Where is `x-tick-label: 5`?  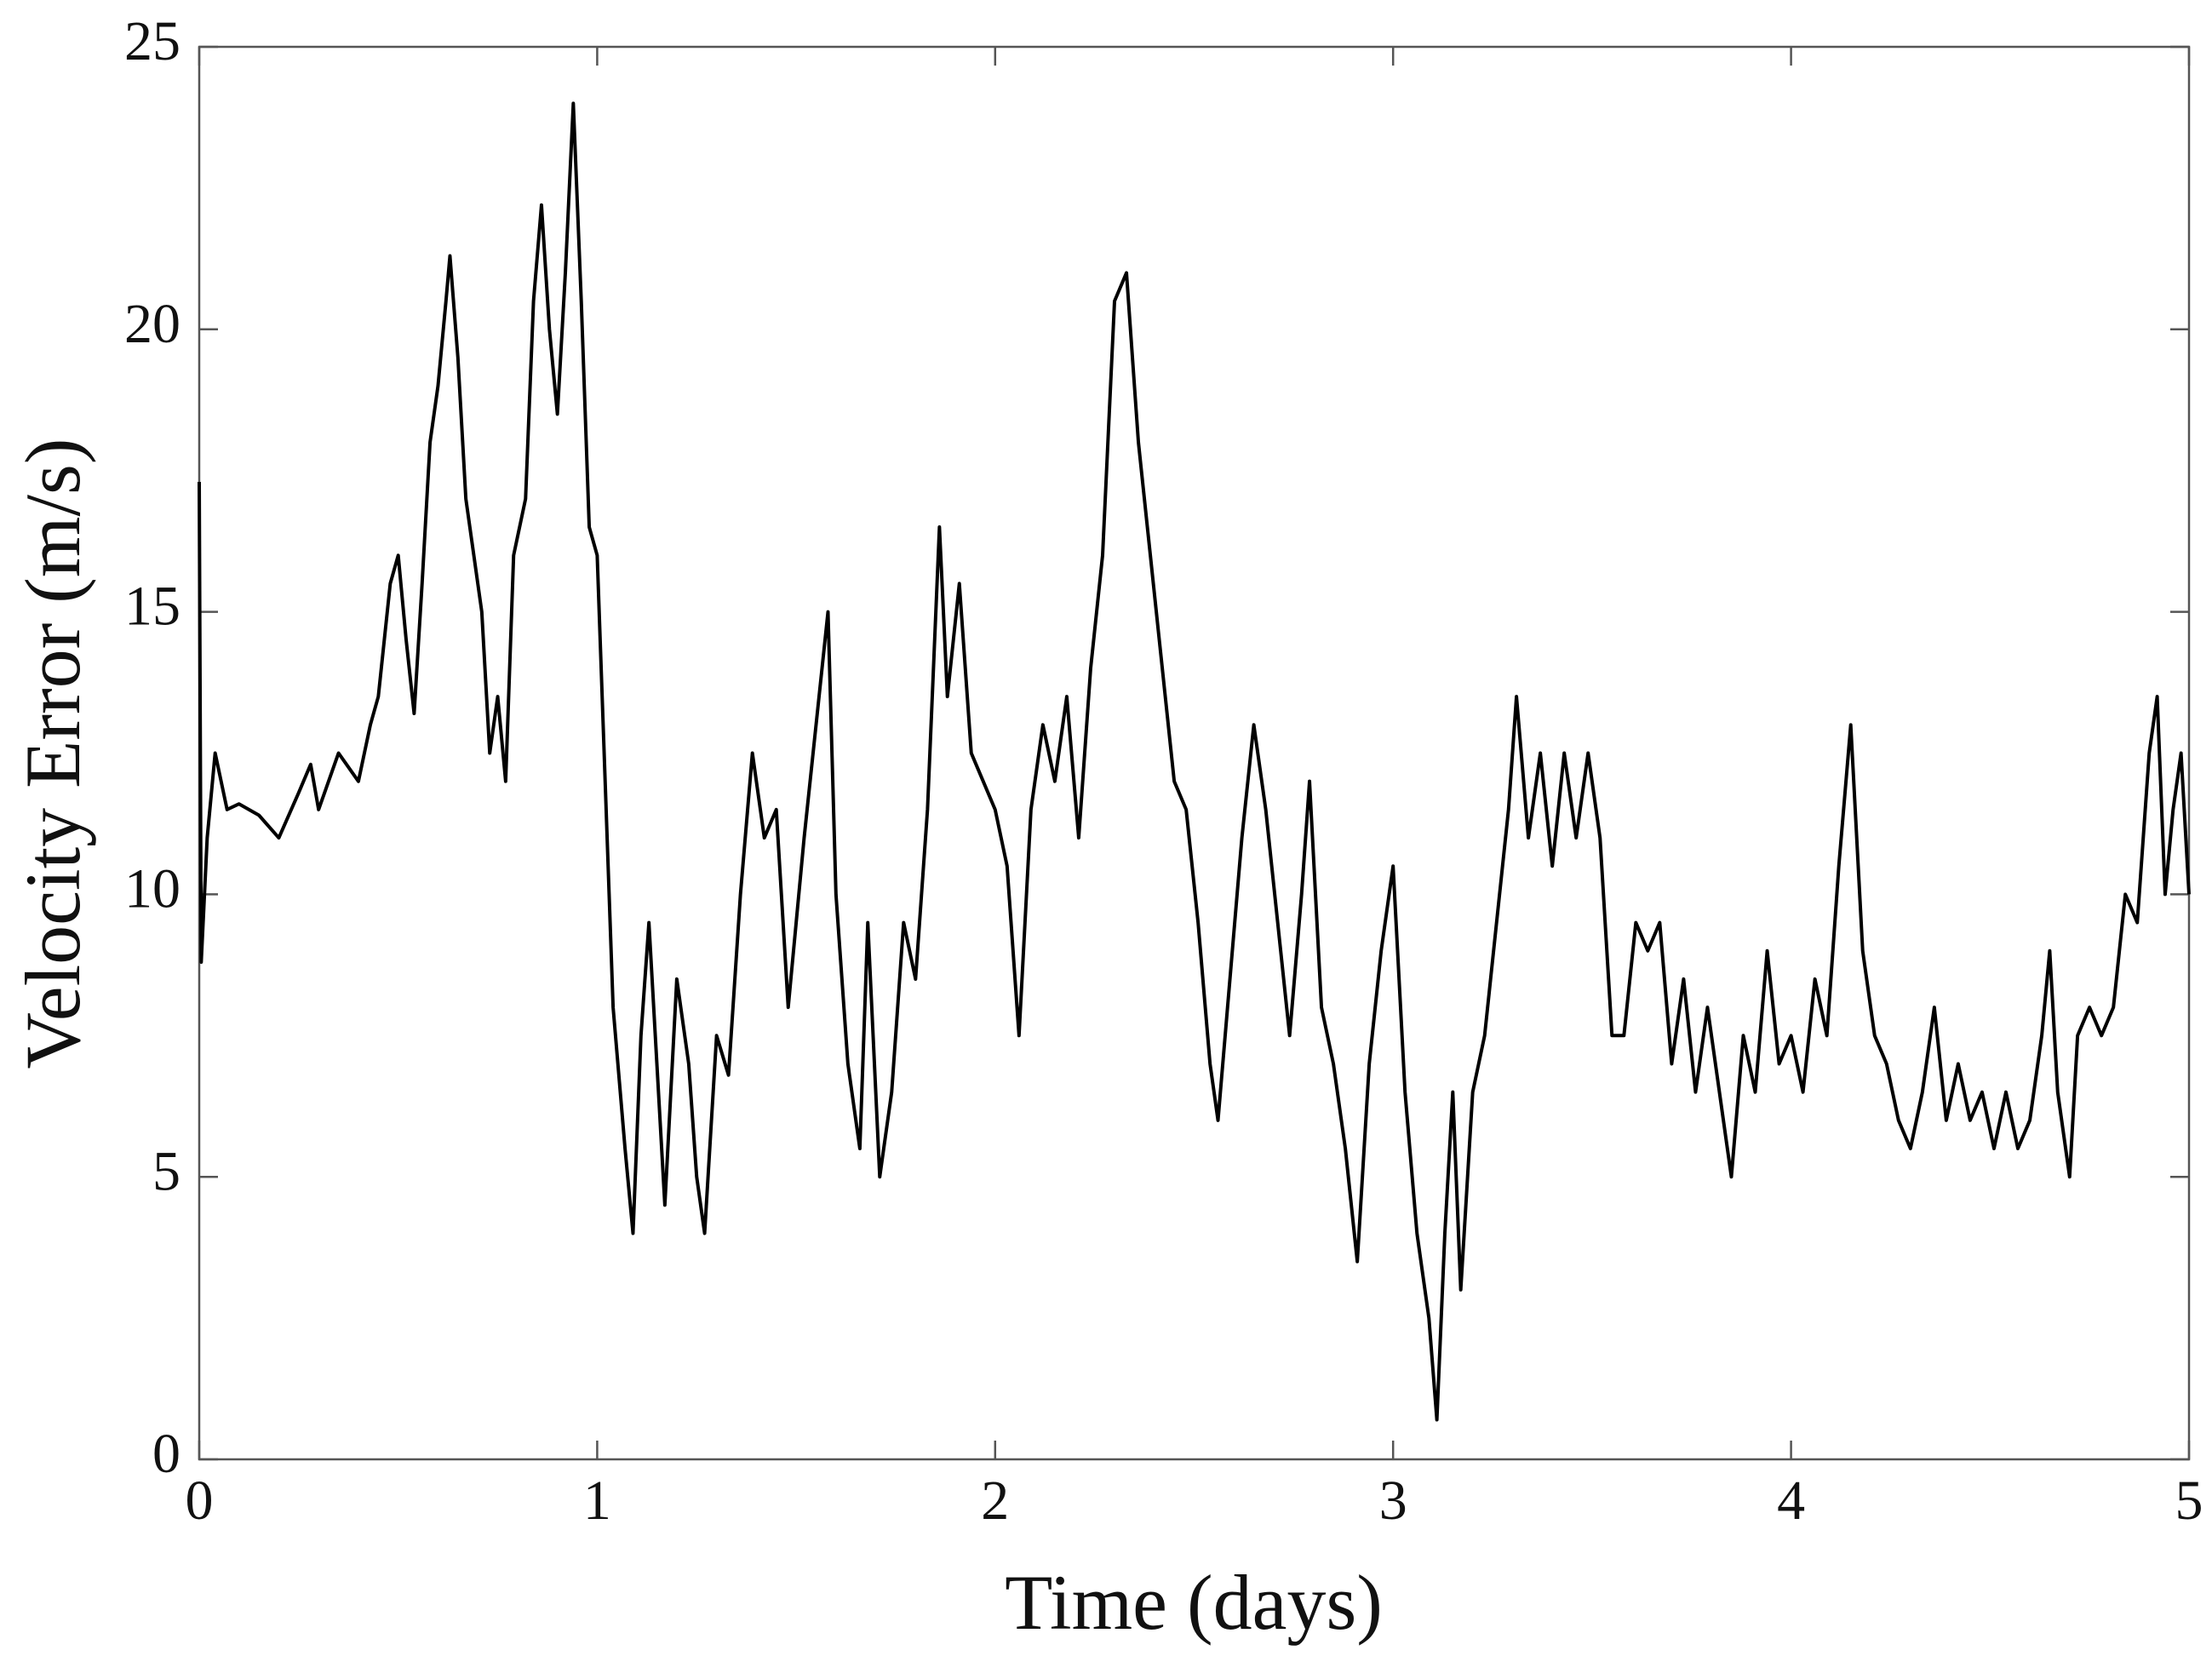
x-tick-label: 5 is located at coordinates (2189, 1501).